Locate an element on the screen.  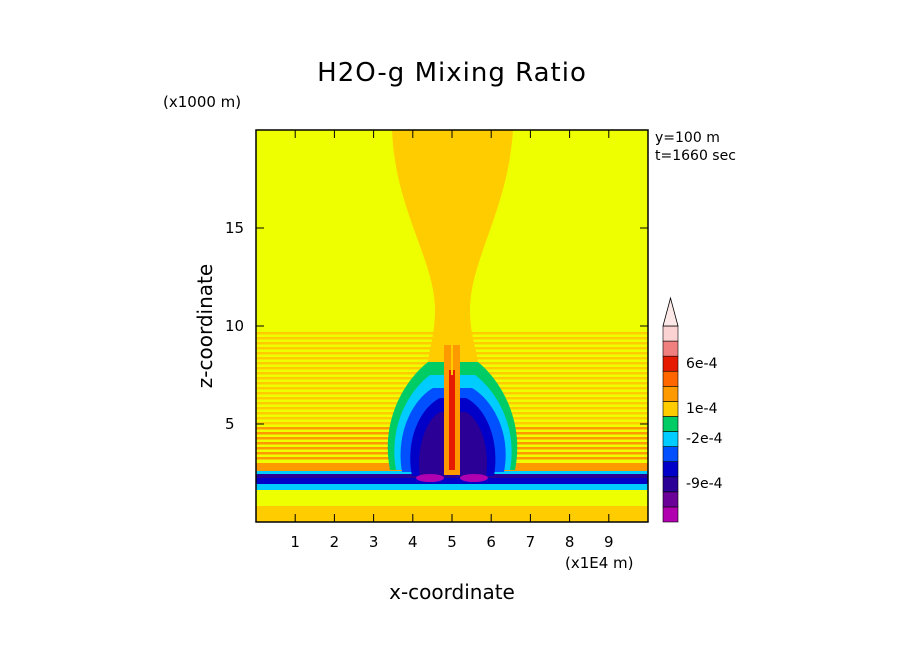
colorbar-label: 1e-4 is located at coordinates (702, 408).